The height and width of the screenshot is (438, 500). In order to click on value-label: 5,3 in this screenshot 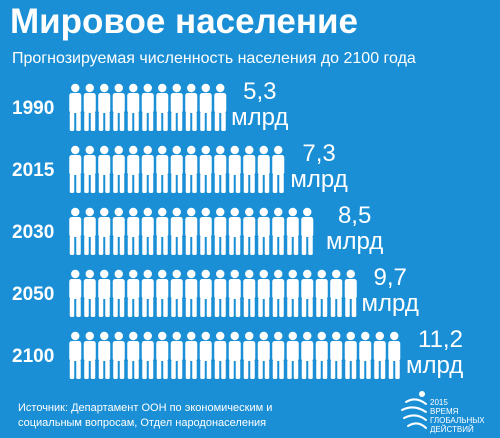, I will do `click(259, 91)`.